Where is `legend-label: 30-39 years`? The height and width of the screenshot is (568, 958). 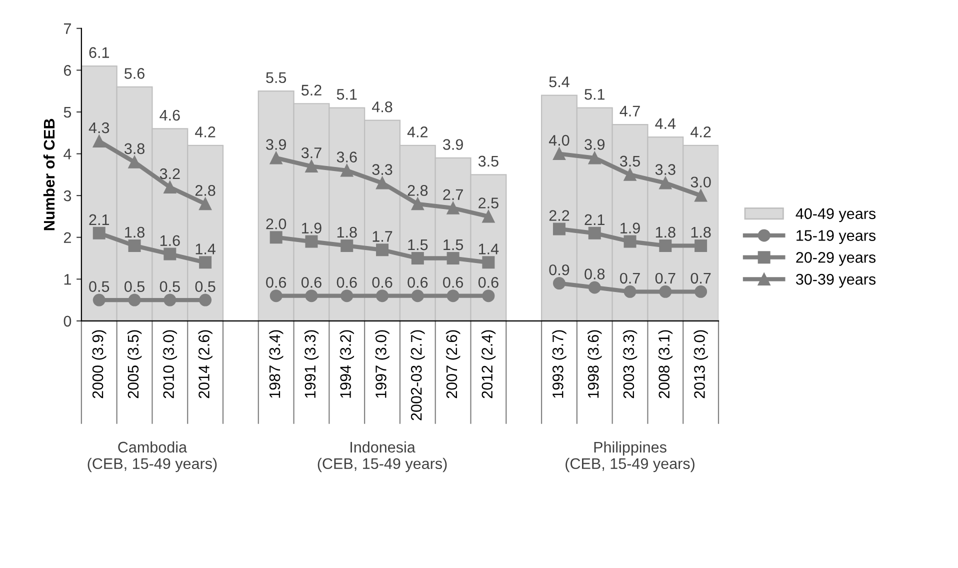 legend-label: 30-39 years is located at coordinates (836, 281).